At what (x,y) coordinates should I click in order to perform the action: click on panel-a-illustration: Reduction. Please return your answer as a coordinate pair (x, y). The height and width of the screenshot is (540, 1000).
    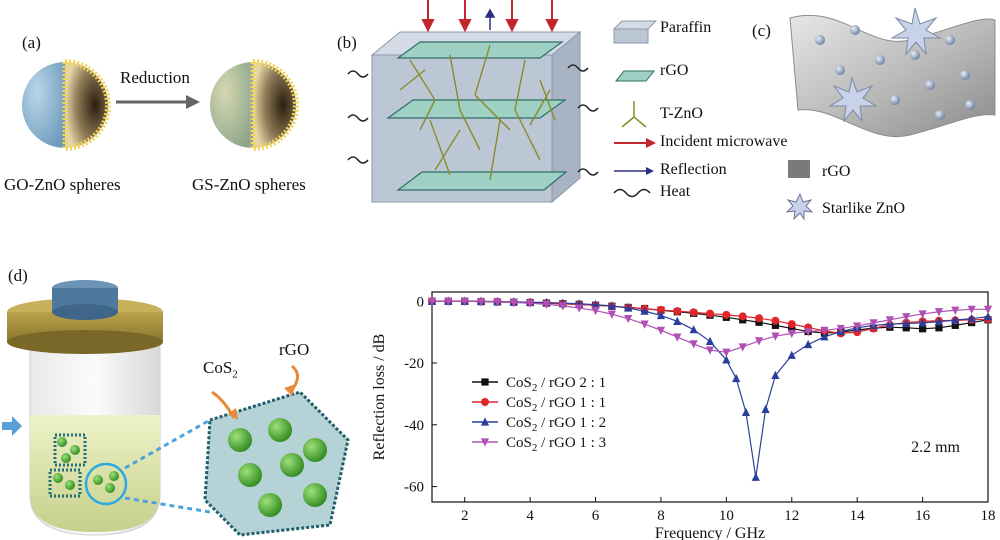
    Looking at the image, I should click on (160, 105).